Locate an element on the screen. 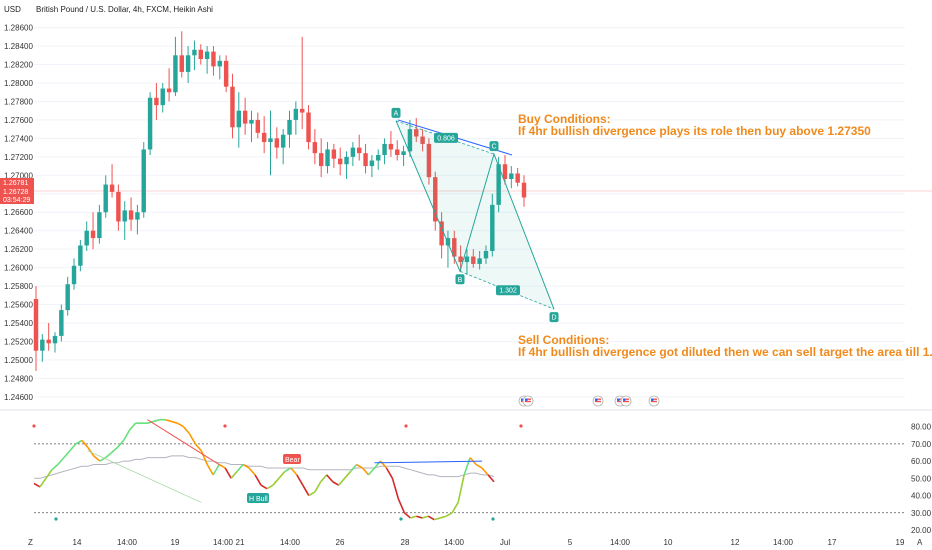 This screenshot has height=550, width=932. osc-tick: 30.00 is located at coordinates (921, 513).